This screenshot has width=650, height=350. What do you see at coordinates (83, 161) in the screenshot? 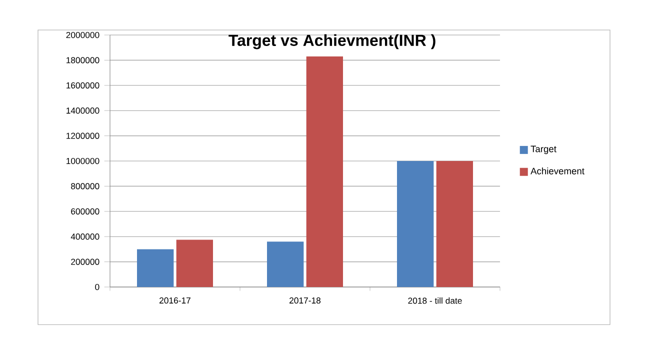
I see `y-tick-label: 1000000` at bounding box center [83, 161].